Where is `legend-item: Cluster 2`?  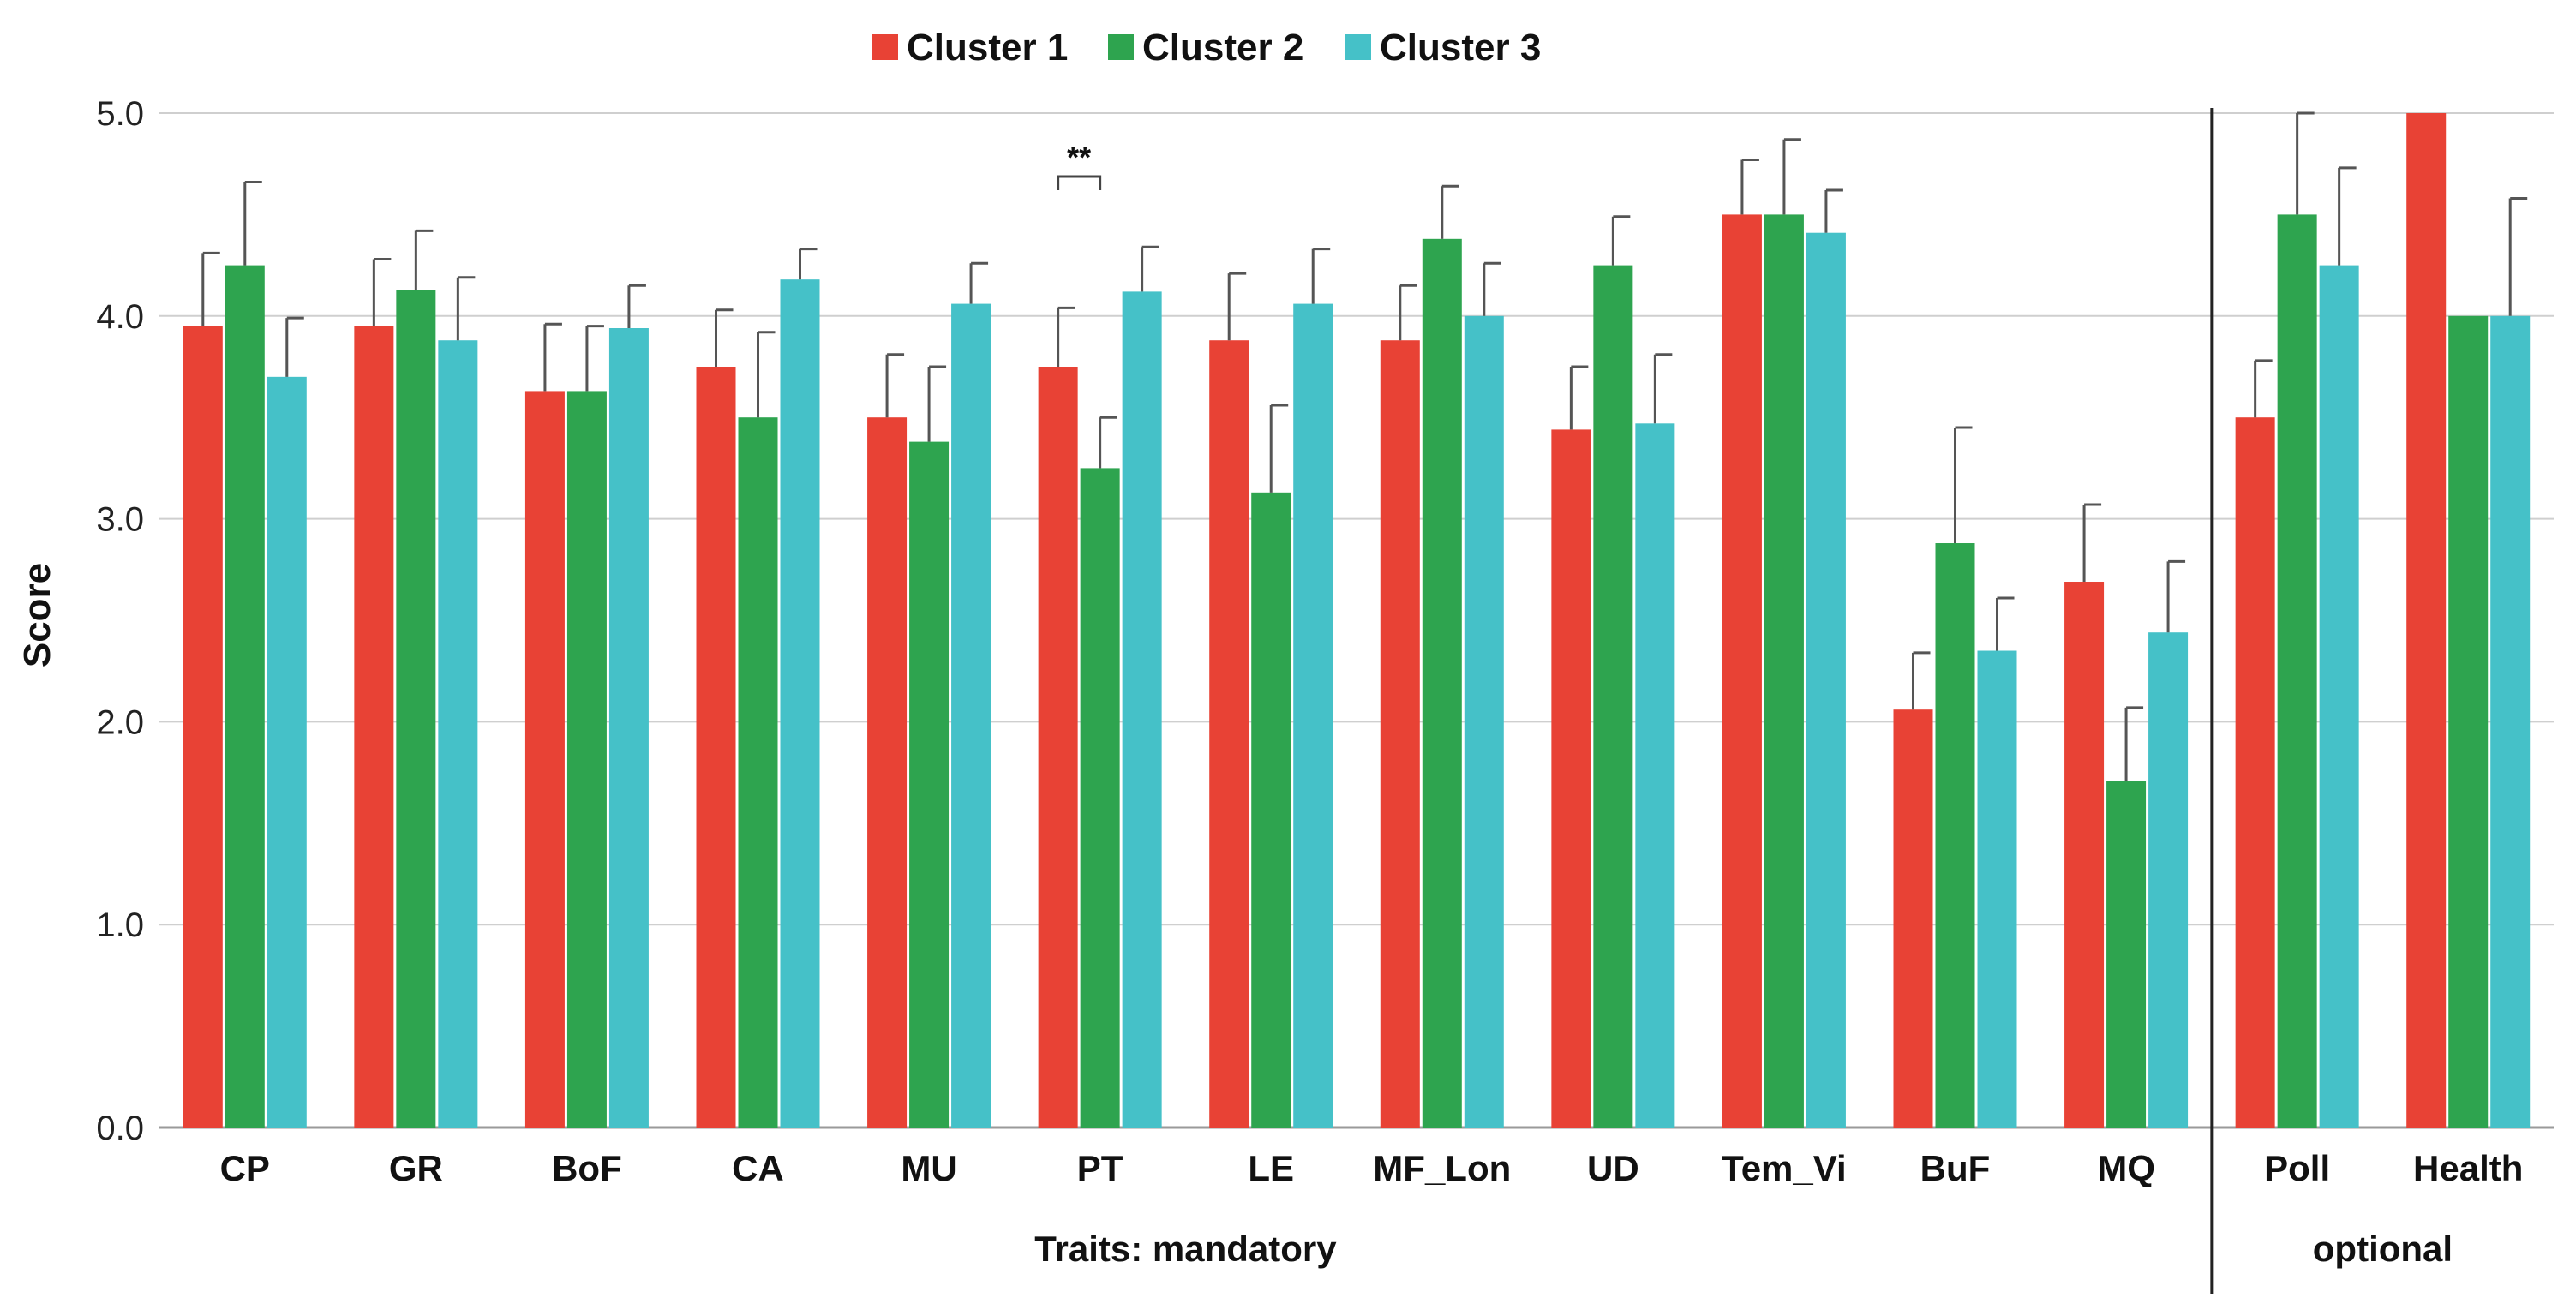
legend-item: Cluster 2 is located at coordinates (1205, 48).